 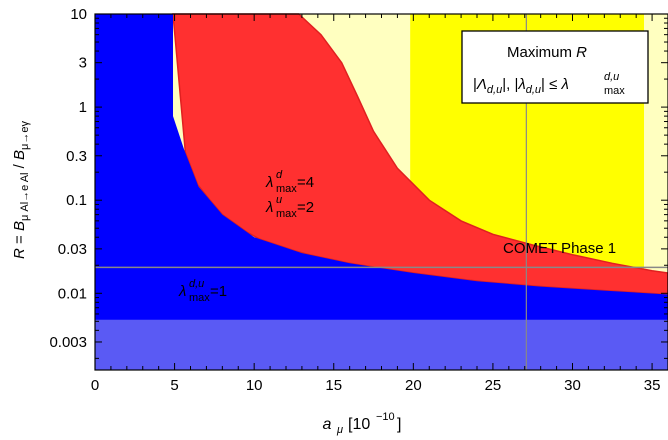 I want to click on svg-text: =4, so click(x=305, y=182).